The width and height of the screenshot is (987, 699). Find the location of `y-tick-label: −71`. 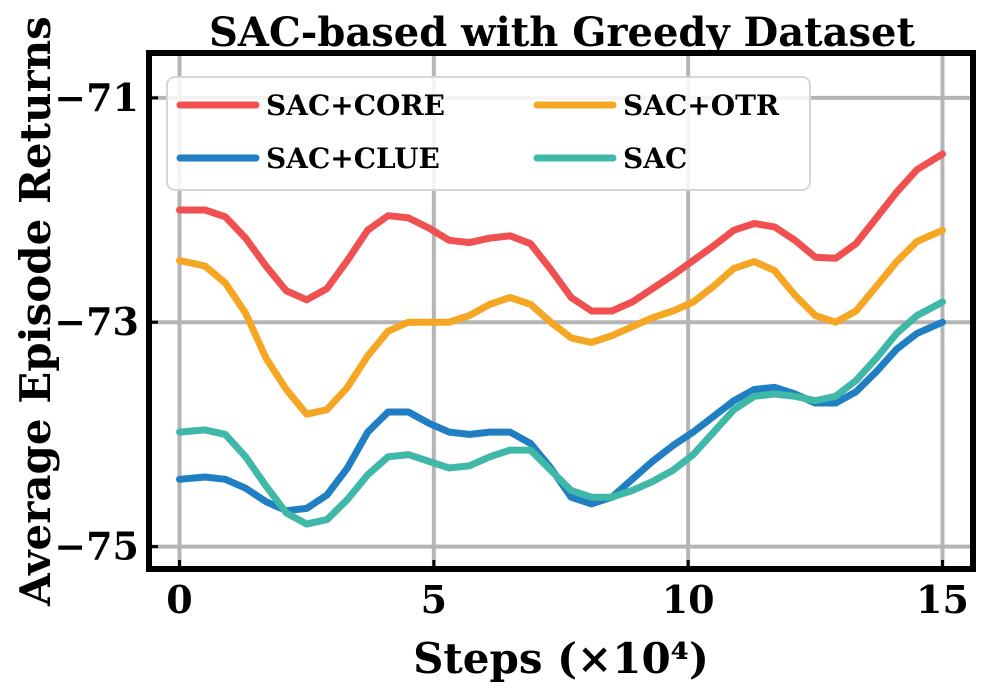

y-tick-label: −71 is located at coordinates (96, 97).